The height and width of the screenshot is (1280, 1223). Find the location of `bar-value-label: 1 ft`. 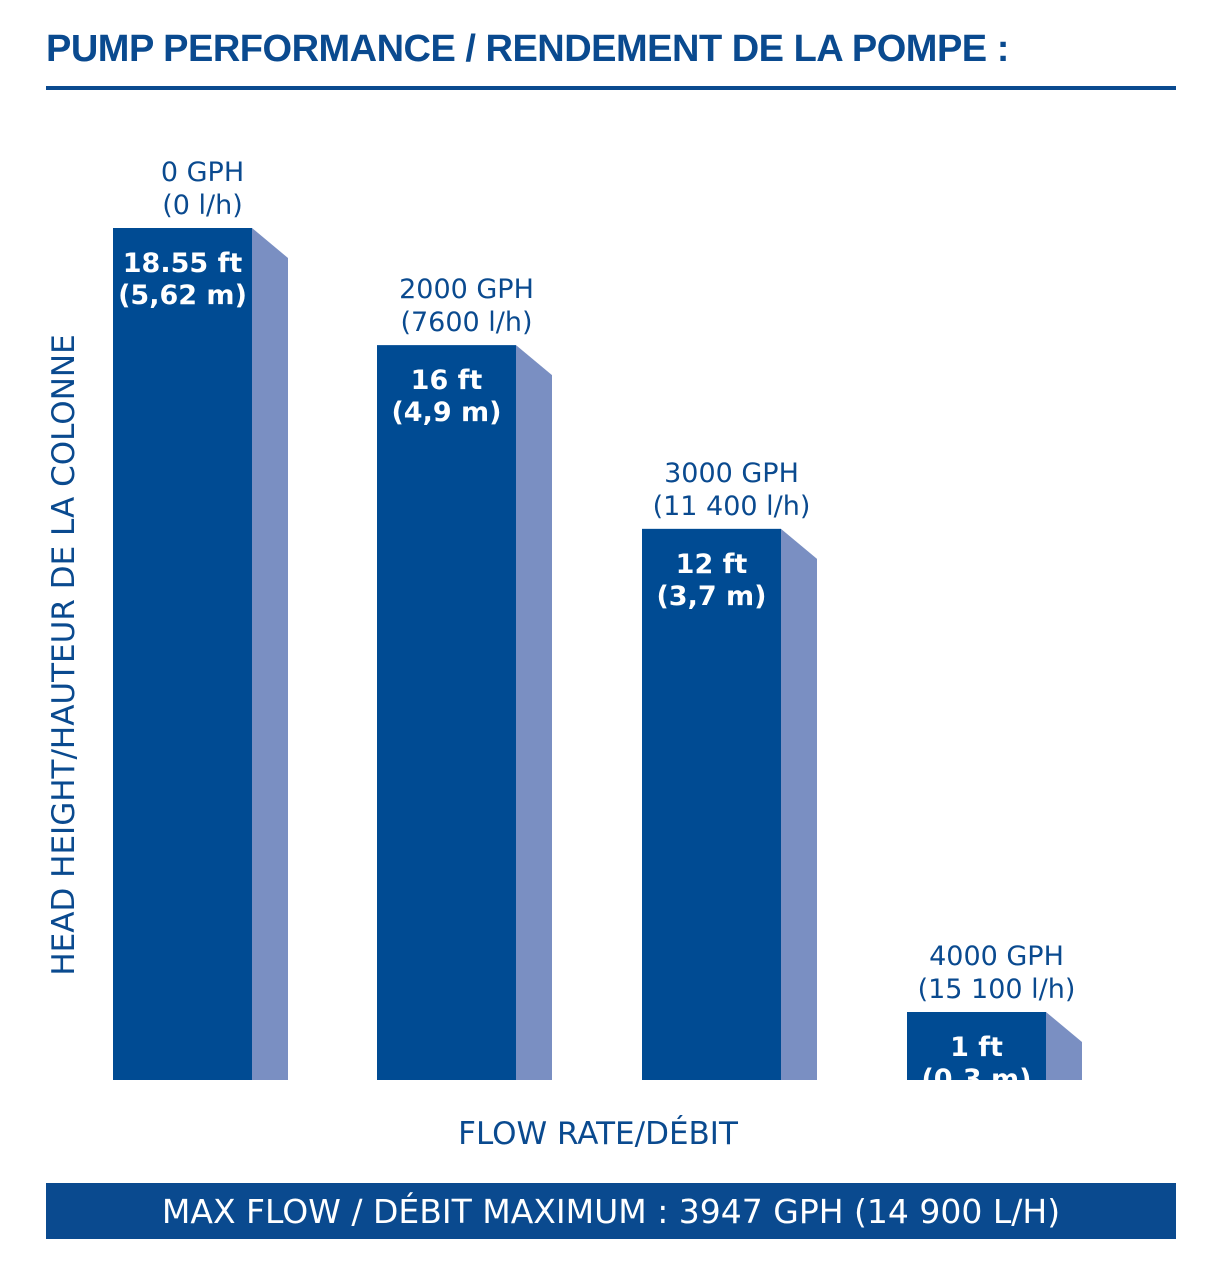

bar-value-label: 1 ft is located at coordinates (976, 1047).